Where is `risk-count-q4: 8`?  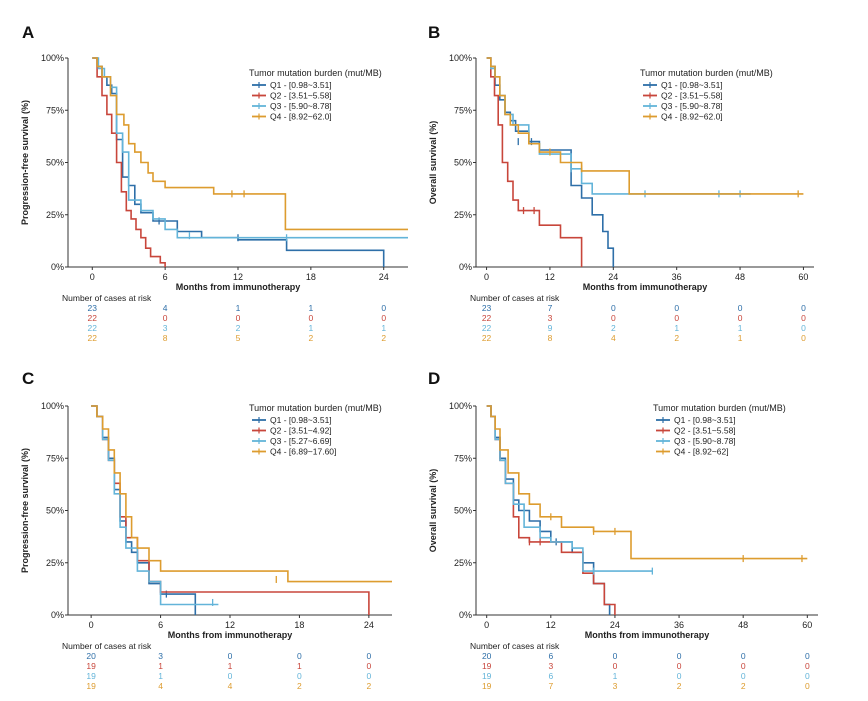 risk-count-q4: 8 is located at coordinates (165, 338).